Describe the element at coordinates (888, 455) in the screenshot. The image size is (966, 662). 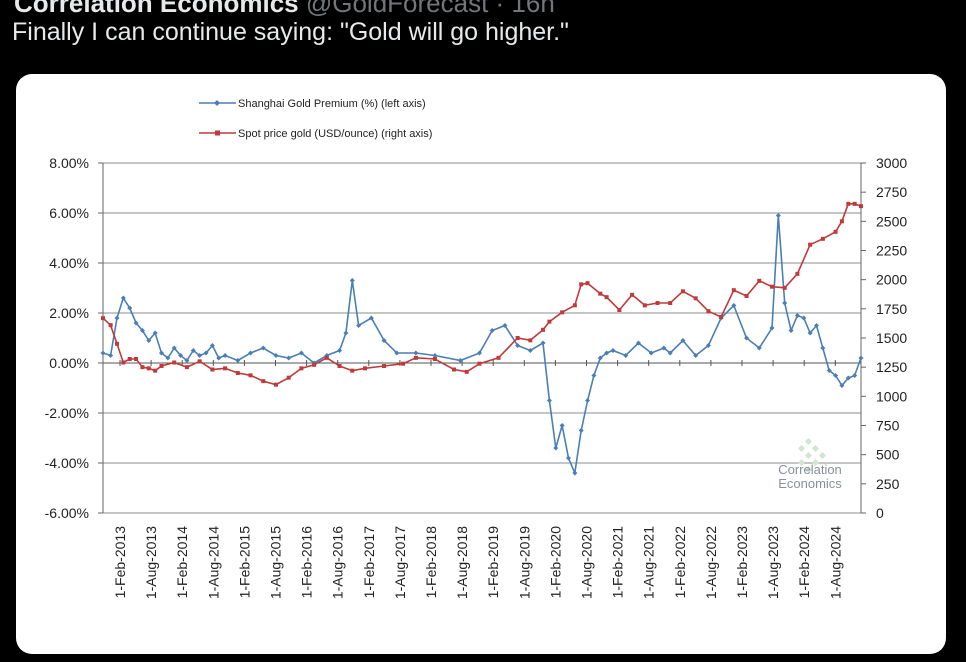
I see `right-tick-label: 500` at that location.